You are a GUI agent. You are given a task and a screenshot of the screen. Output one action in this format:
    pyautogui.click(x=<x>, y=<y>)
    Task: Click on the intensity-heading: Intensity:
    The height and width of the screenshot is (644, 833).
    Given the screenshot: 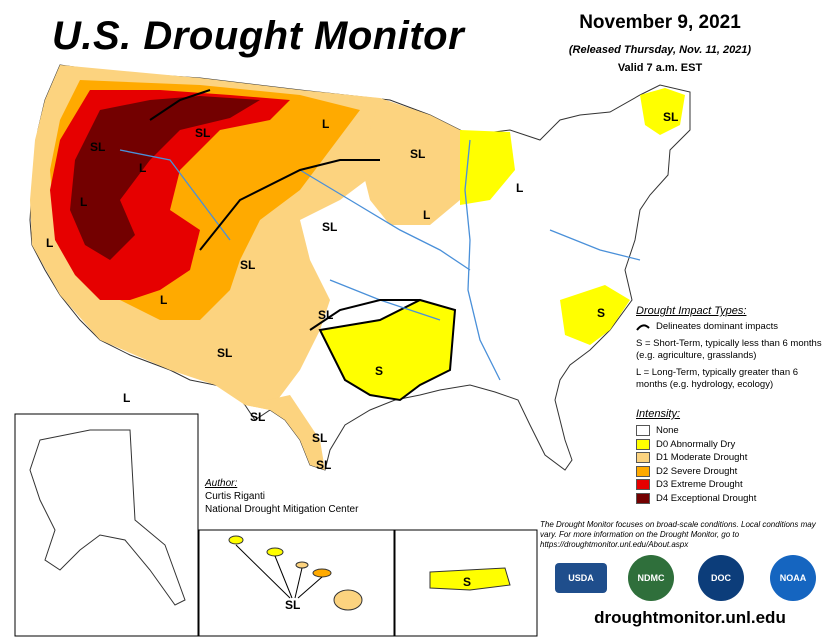 What is the action you would take?
    pyautogui.click(x=658, y=414)
    